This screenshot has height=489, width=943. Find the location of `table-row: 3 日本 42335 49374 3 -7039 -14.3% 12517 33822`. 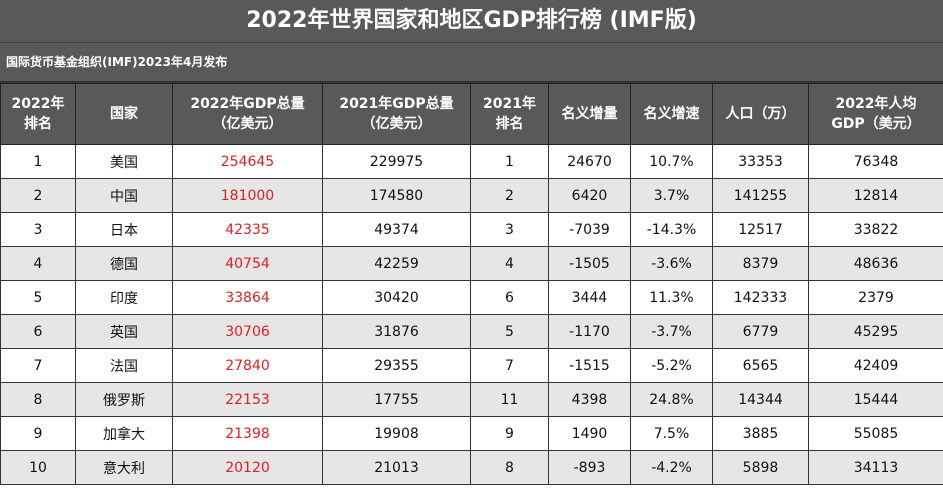

table-row: 3 日本 42335 49374 3 -7039 -14.3% 12517 33822 is located at coordinates (471, 229).